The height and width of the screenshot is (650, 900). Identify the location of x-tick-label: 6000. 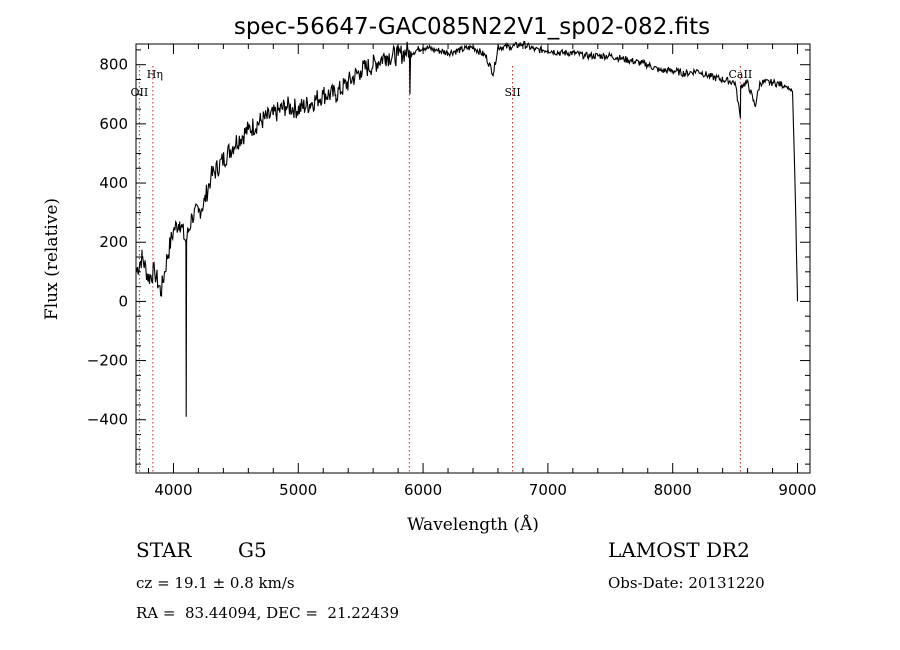
(423, 490).